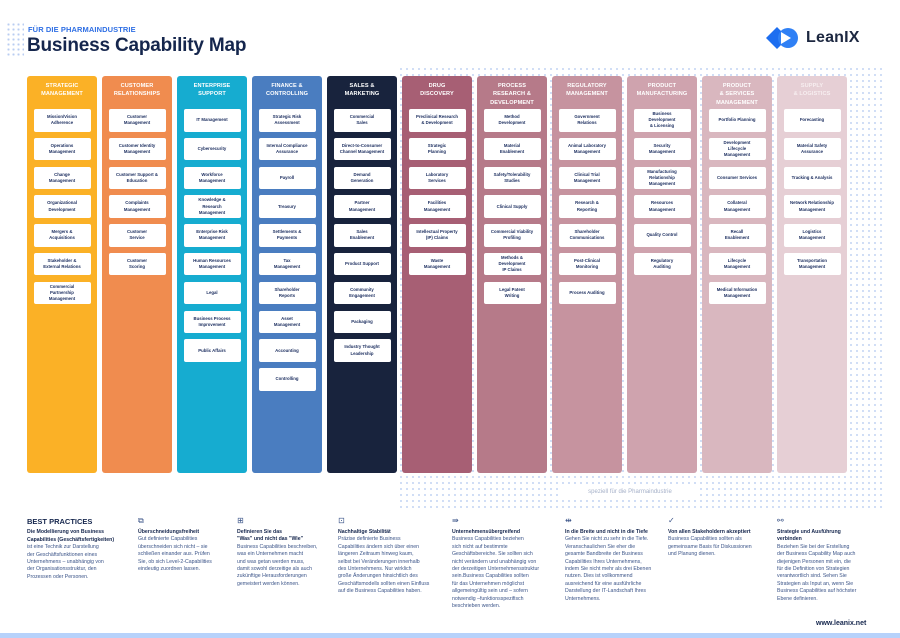 The height and width of the screenshot is (638, 900). I want to click on capability-card: Operations Management, so click(62, 149).